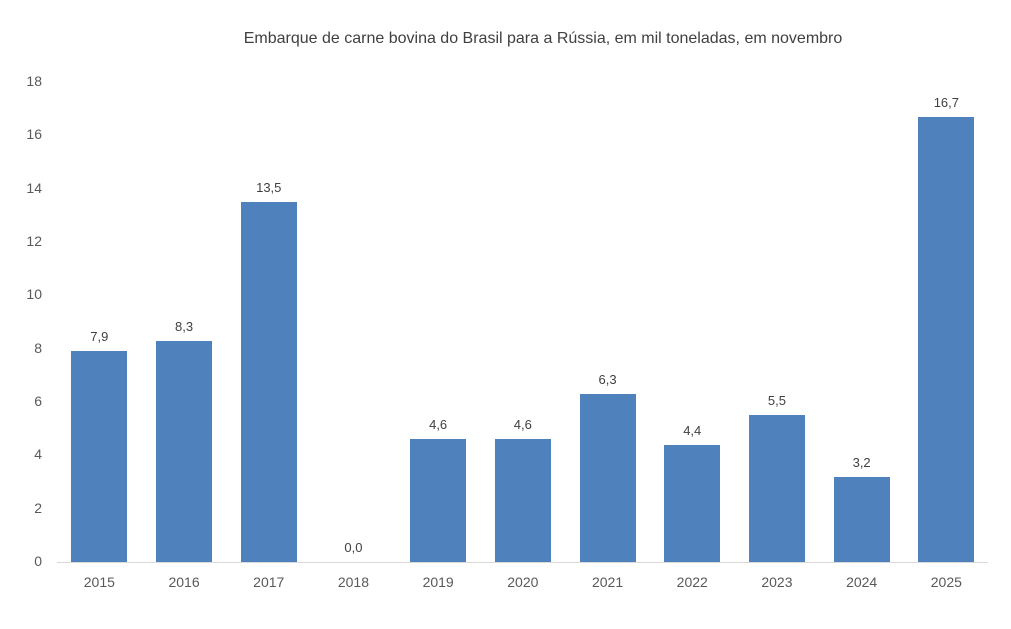 The width and height of the screenshot is (1011, 629). I want to click on y-tick-label: 16, so click(34, 134).